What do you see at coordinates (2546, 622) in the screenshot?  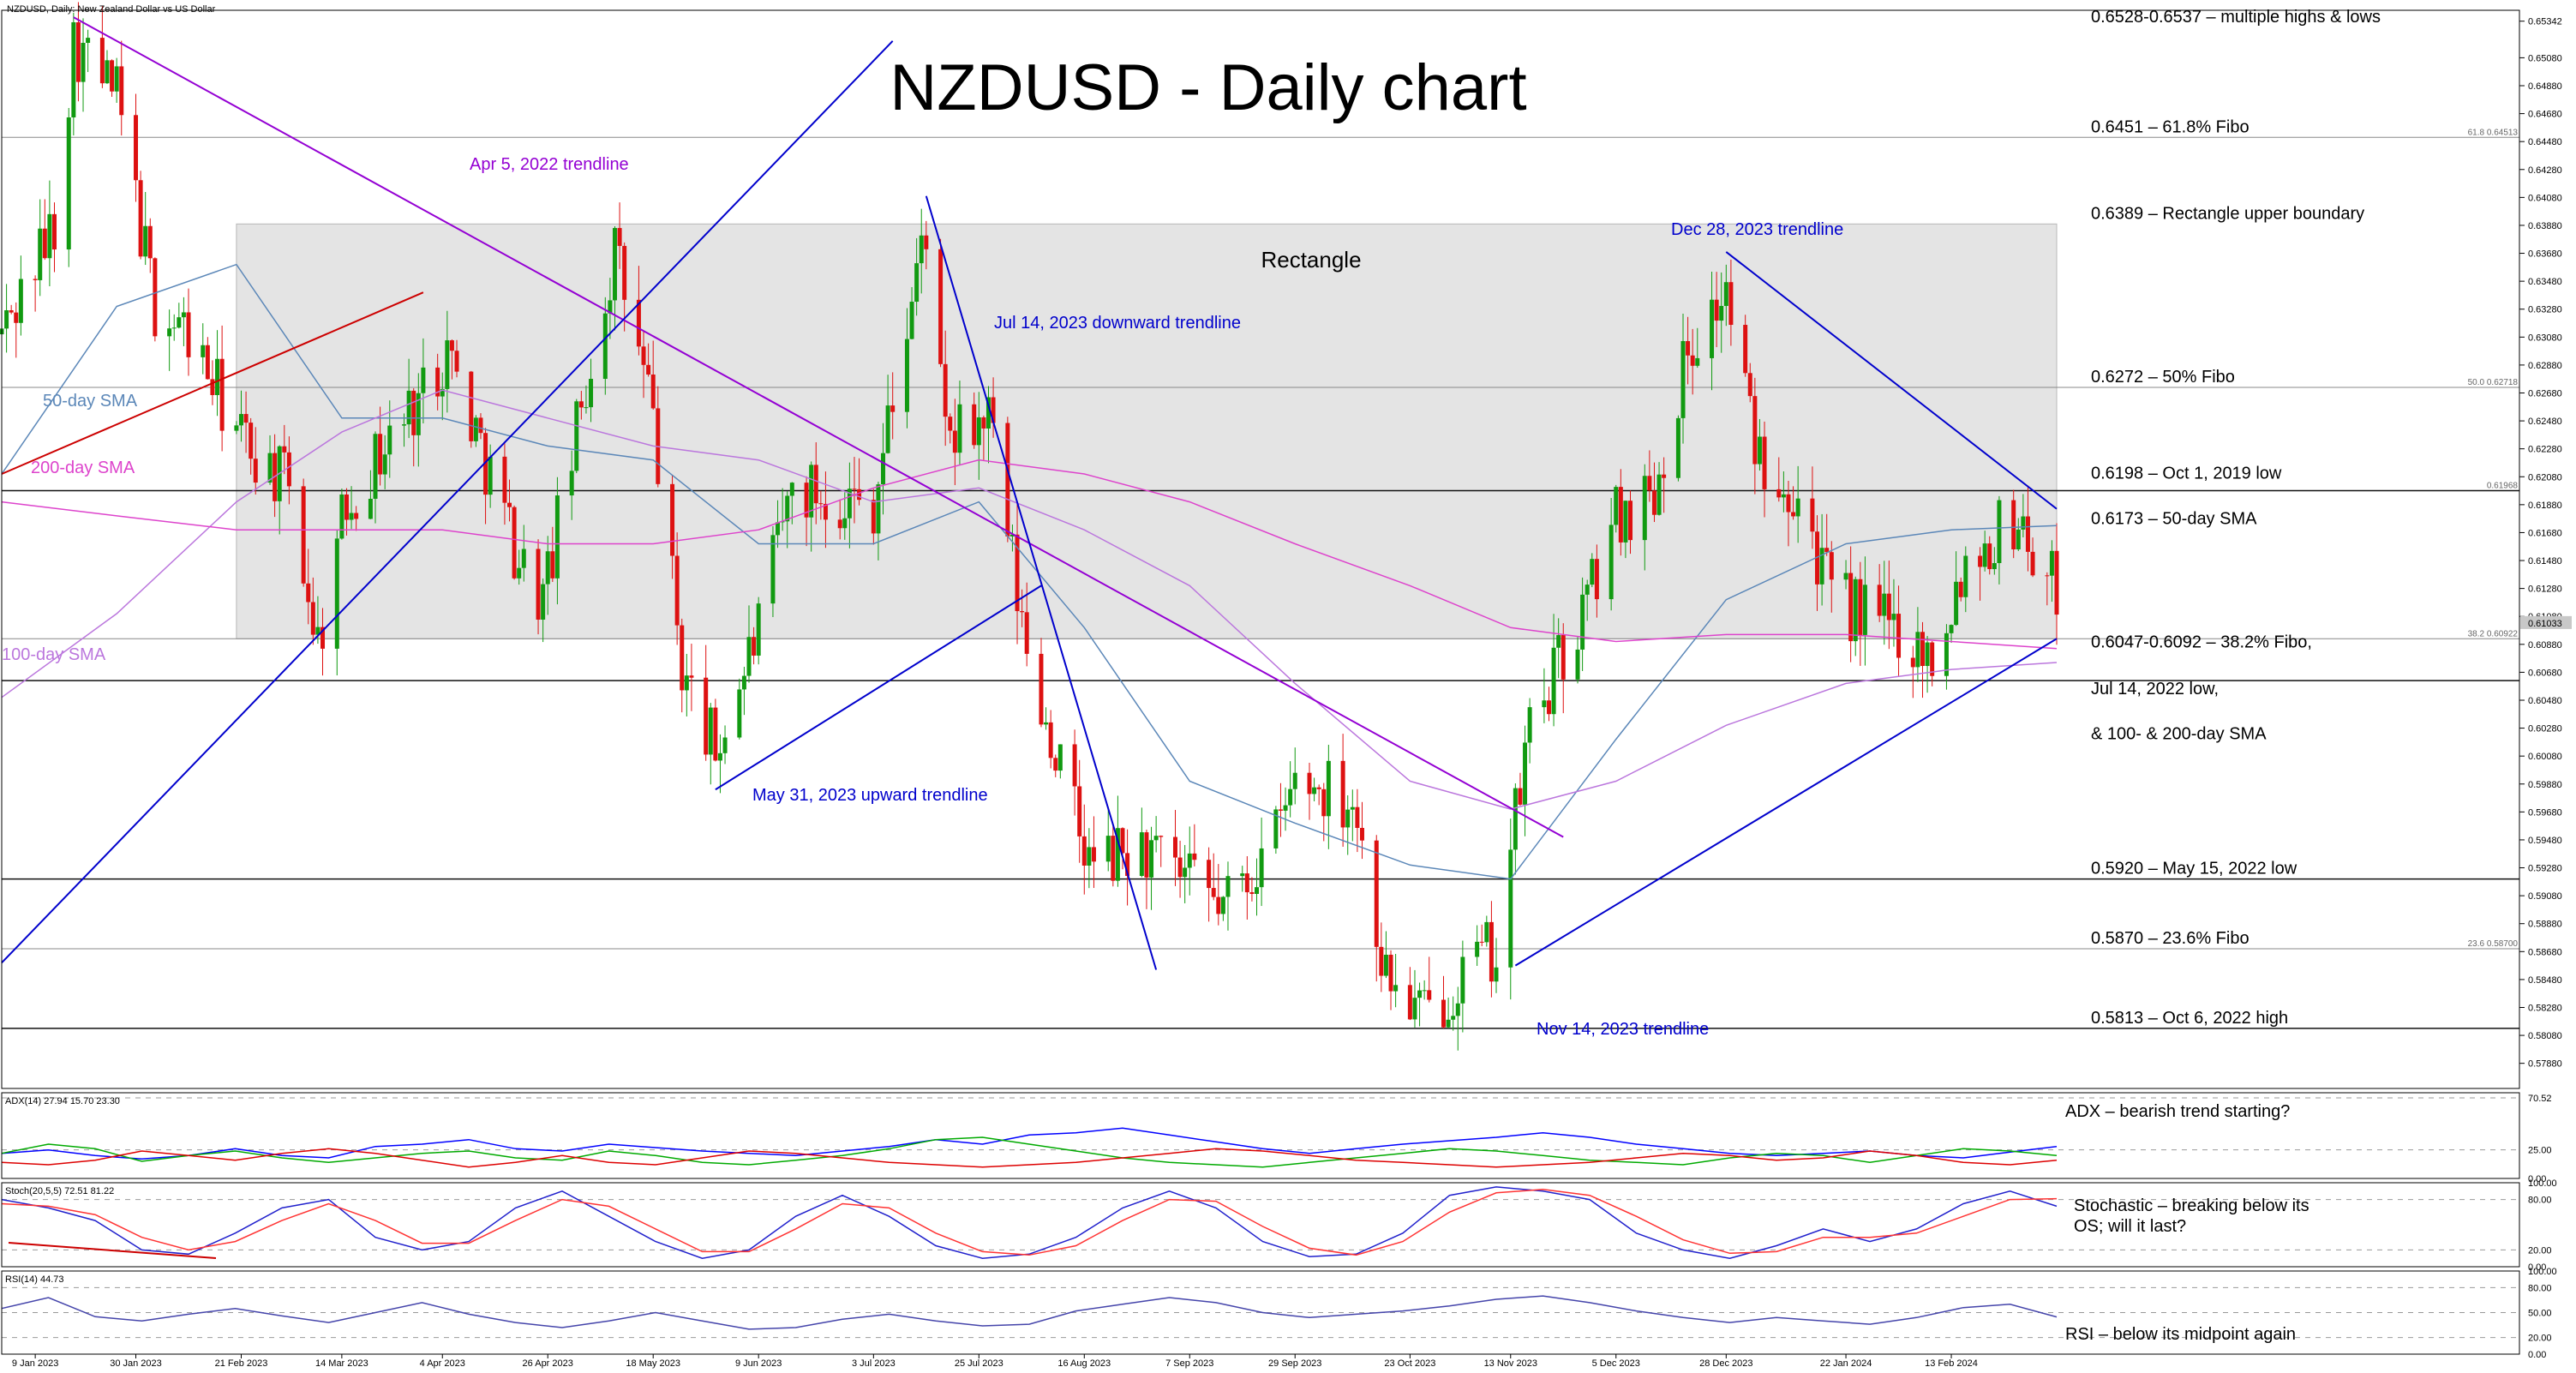 I see `price-marker-box` at bounding box center [2546, 622].